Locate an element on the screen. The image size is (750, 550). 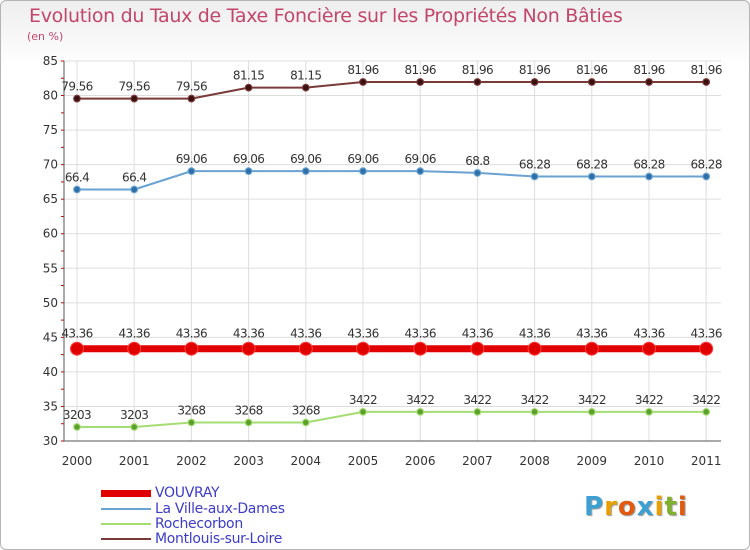
x-tick-label: 2002 is located at coordinates (191, 461).